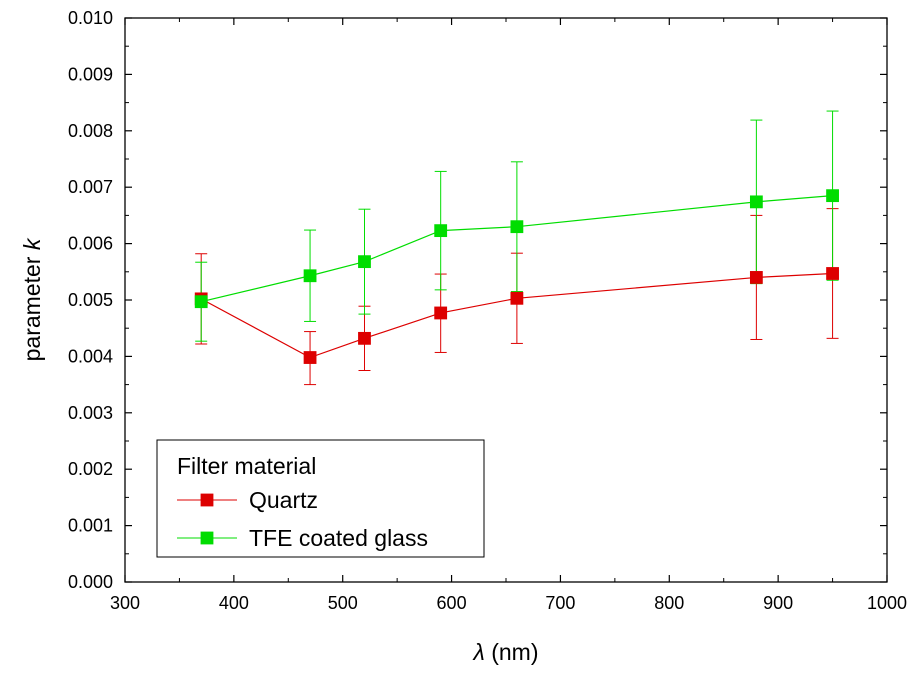 This screenshot has height=674, width=917. I want to click on y-axis-title: parameter k, so click(32, 299).